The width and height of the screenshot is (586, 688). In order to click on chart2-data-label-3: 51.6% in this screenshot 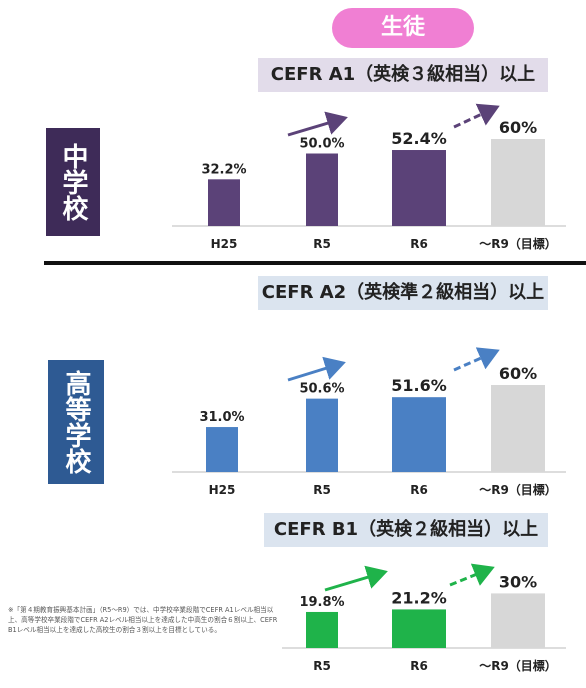, I will do `click(419, 385)`.